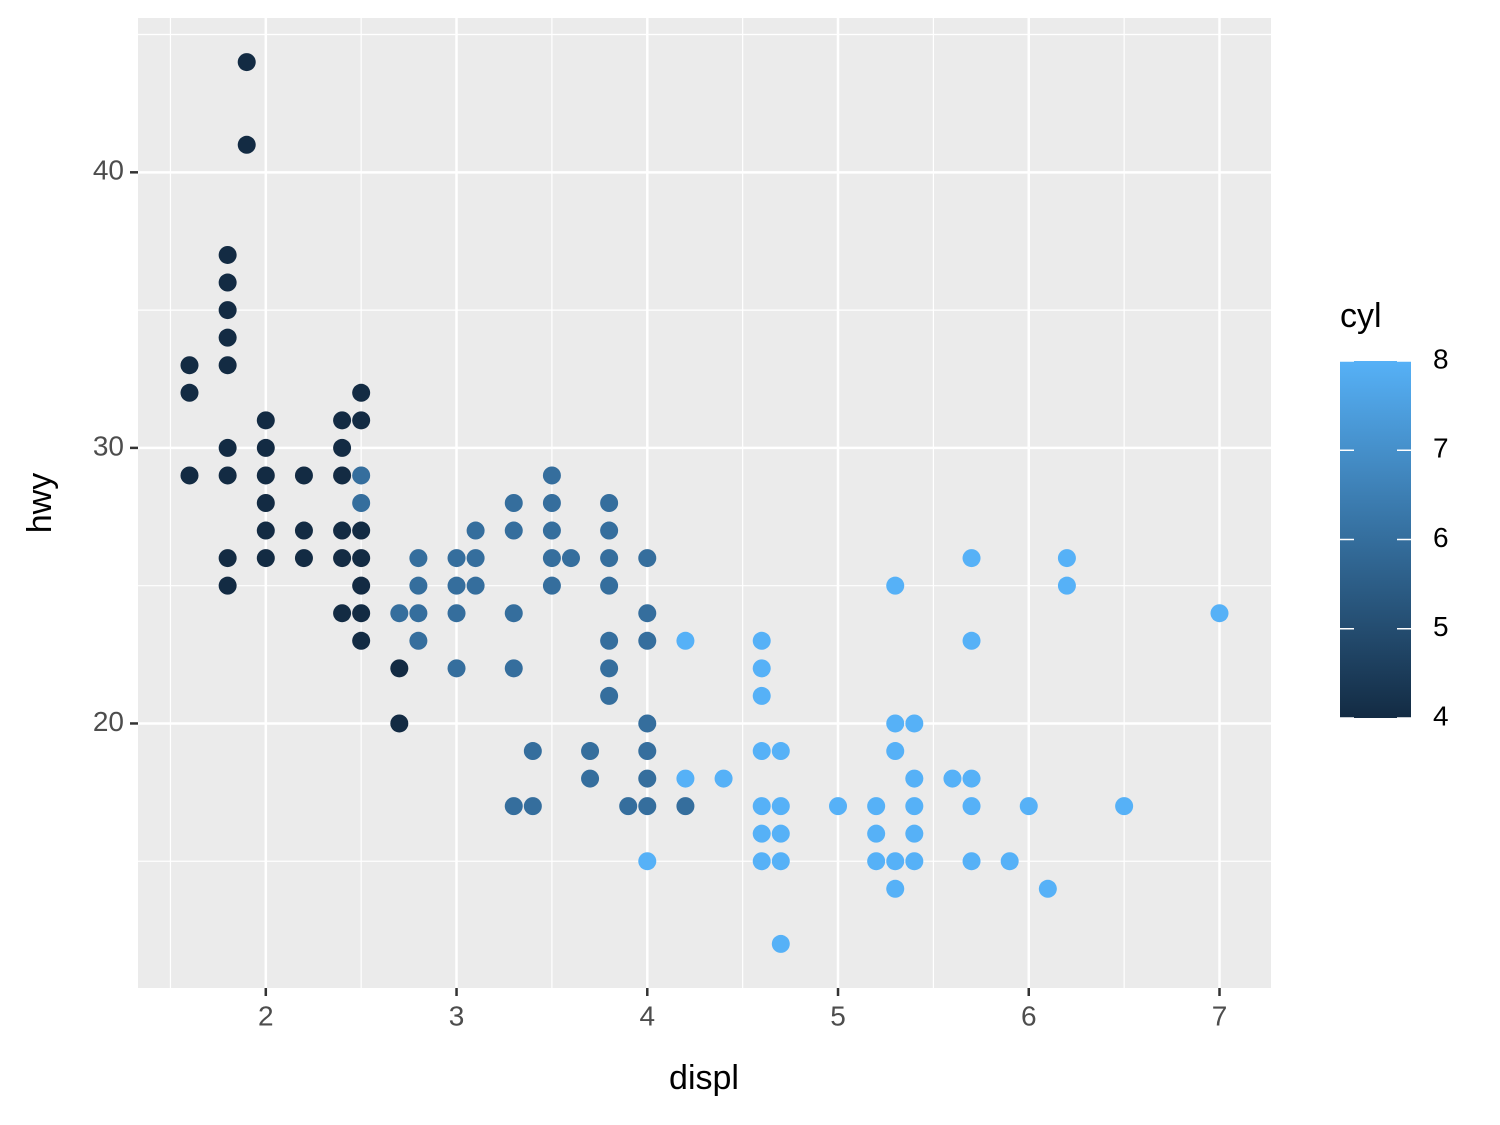  I want to click on x-tick-label: 5, so click(838, 1015).